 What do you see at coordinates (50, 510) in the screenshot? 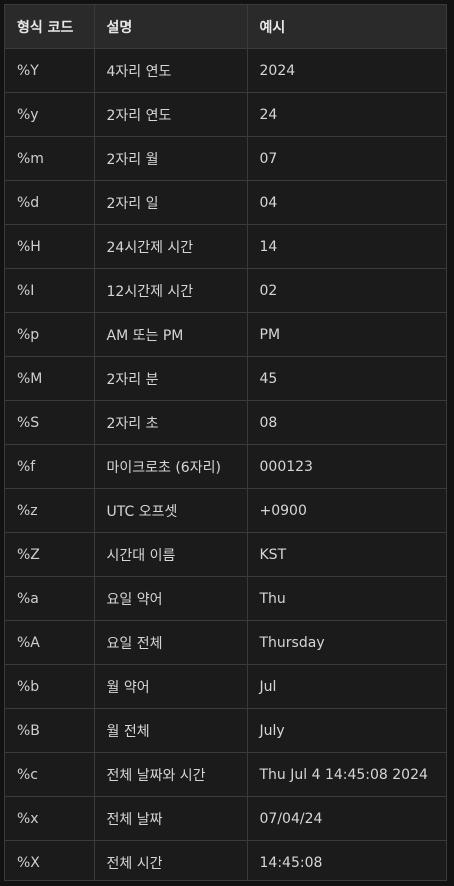
I see `format-code-cell: %z` at bounding box center [50, 510].